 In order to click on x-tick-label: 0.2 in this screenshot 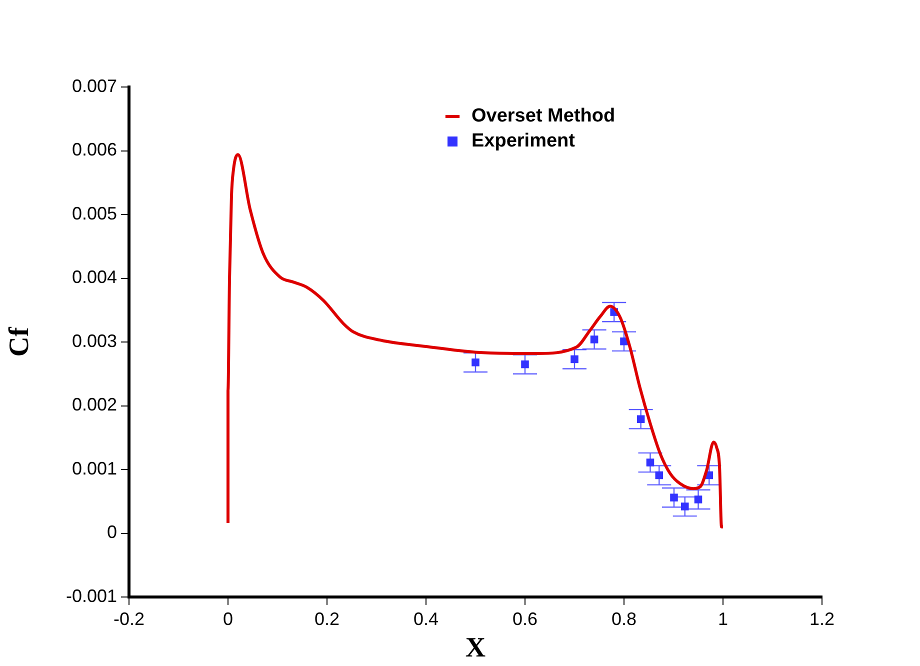, I will do `click(327, 618)`.